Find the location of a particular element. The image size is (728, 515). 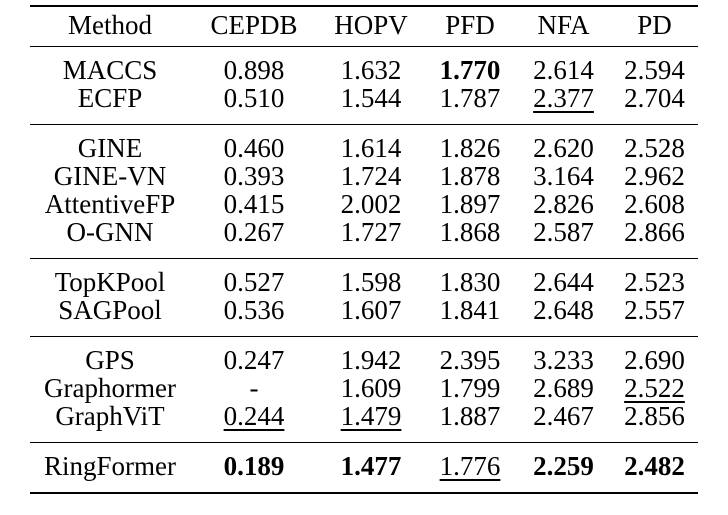

value-text: 2.608 is located at coordinates (654, 204).